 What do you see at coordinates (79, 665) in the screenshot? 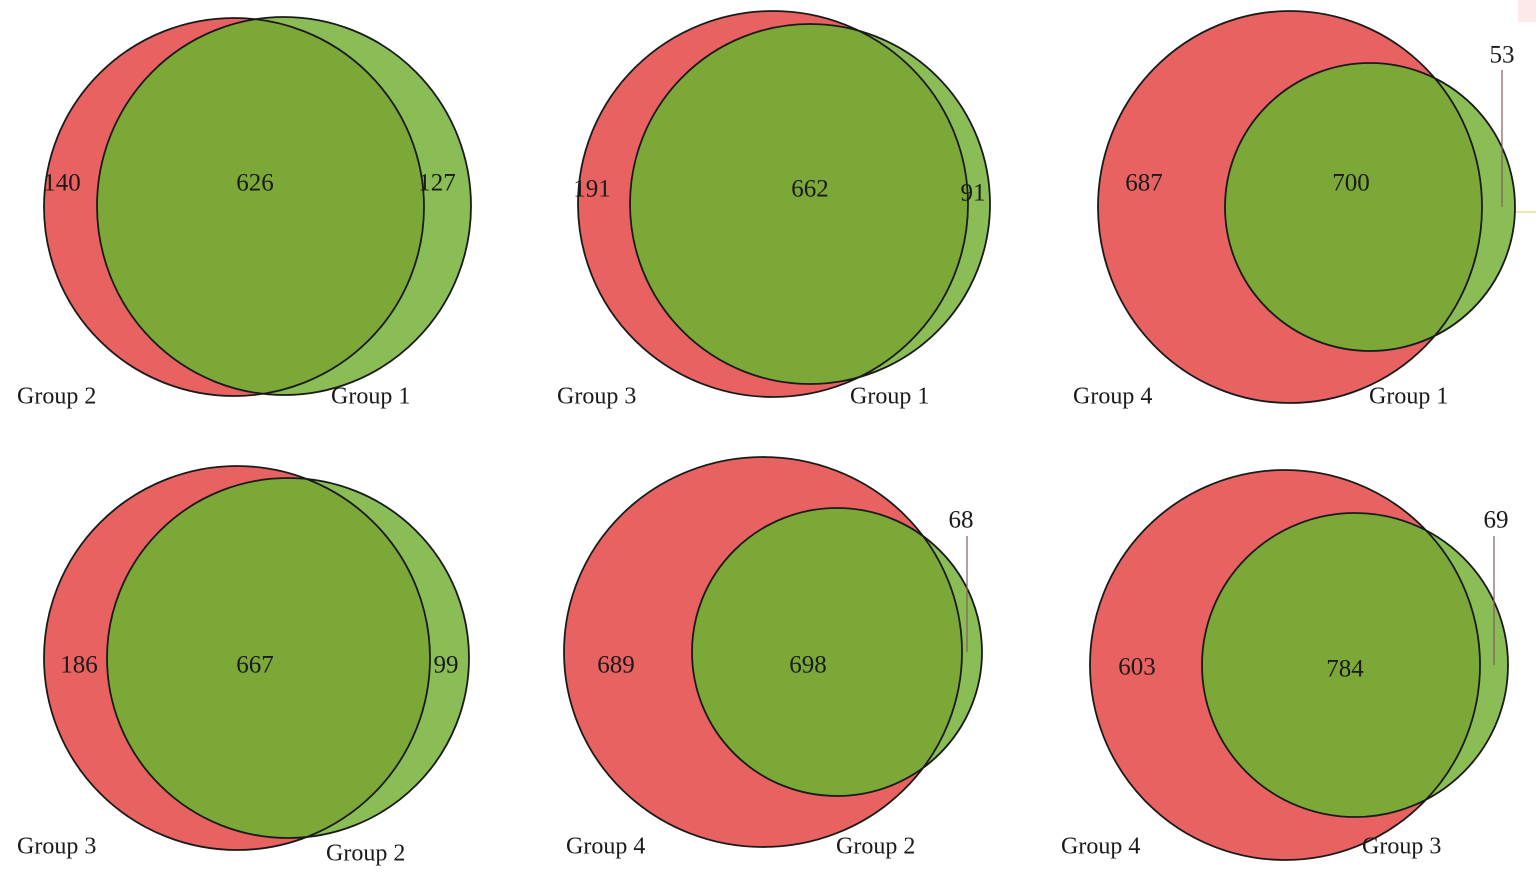
I see `left-only-count: 186` at bounding box center [79, 665].